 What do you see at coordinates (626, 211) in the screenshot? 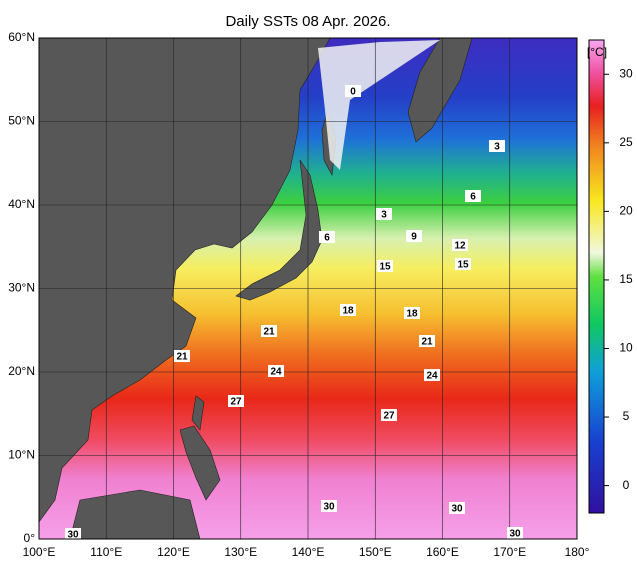
I see `colorbar-tick-label: 20` at bounding box center [626, 211].